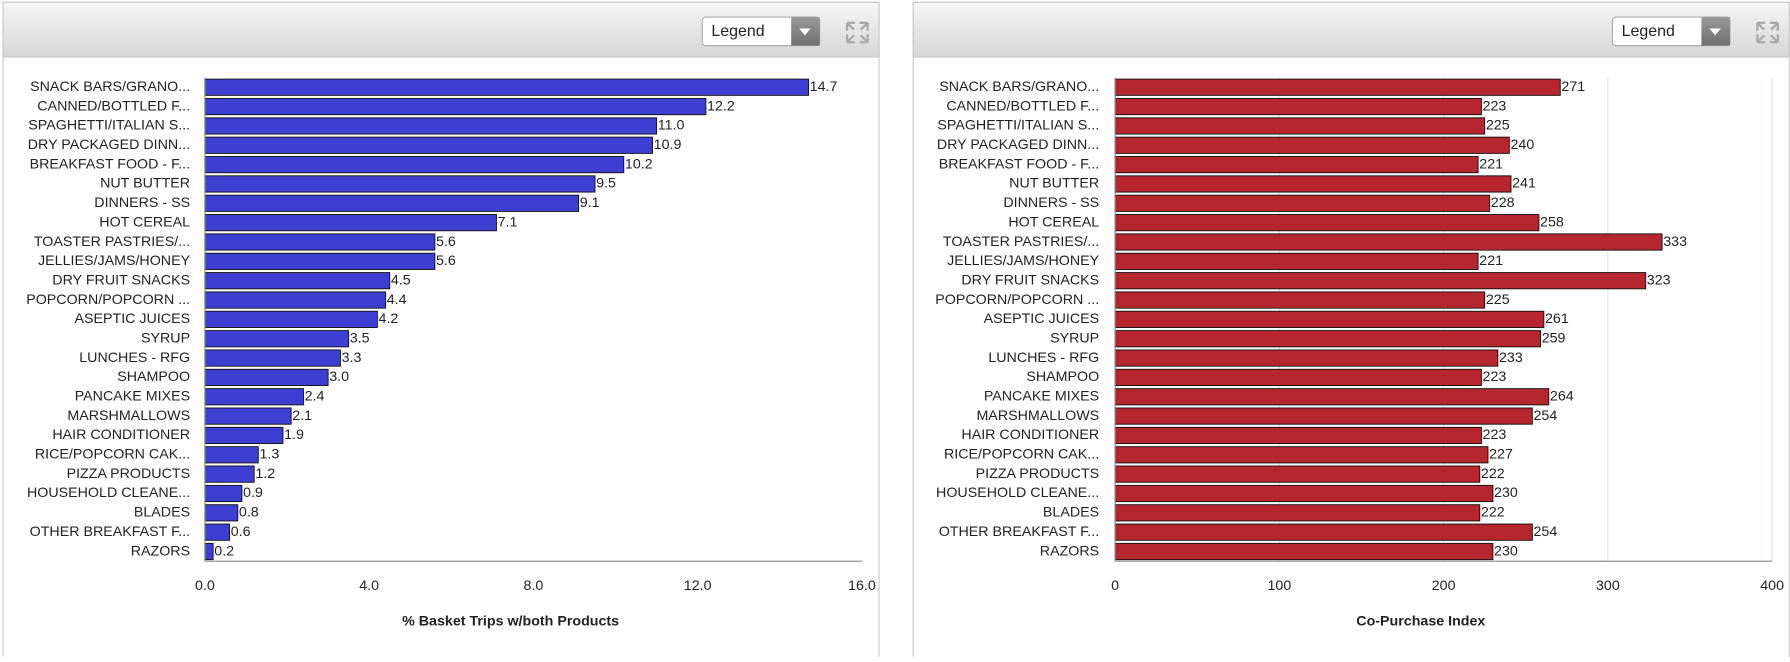 The height and width of the screenshot is (662, 1790). Describe the element at coordinates (128, 416) in the screenshot. I see `category-label: MARSHMALLOWS` at that location.